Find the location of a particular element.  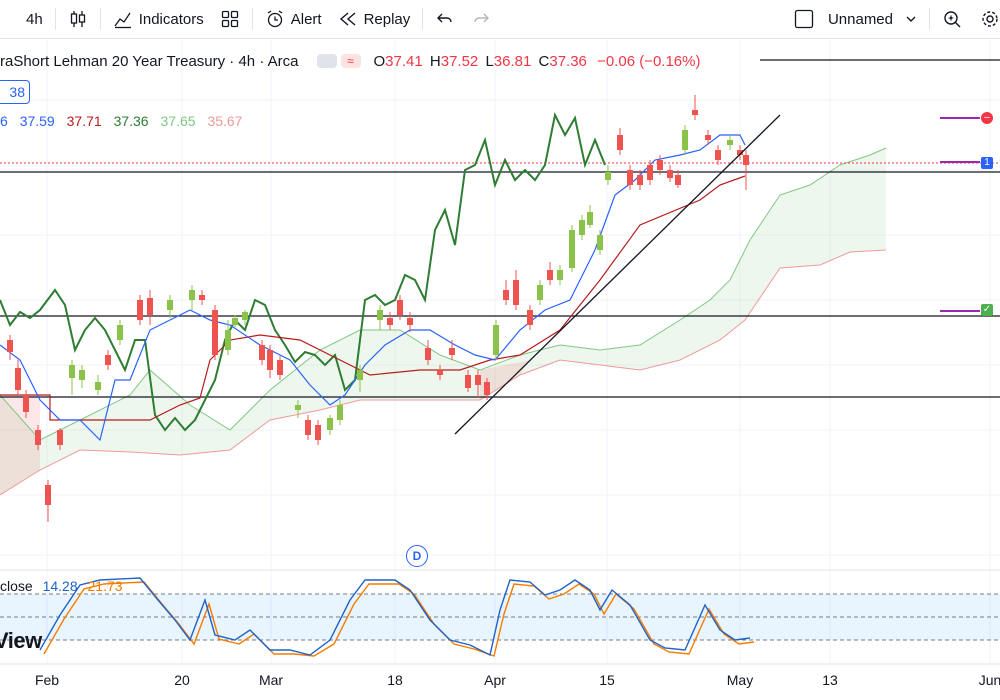

chart-type-button is located at coordinates (78, 19).